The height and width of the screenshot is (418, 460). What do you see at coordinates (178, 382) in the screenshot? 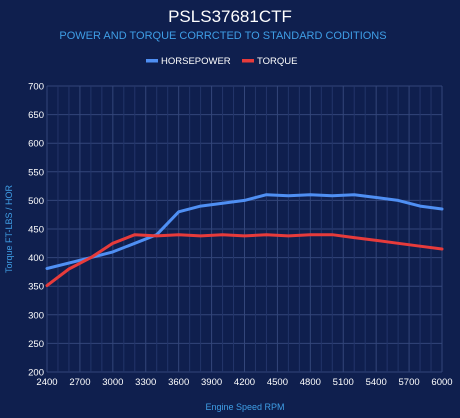
I see `x-tick-label: 3600` at bounding box center [178, 382].